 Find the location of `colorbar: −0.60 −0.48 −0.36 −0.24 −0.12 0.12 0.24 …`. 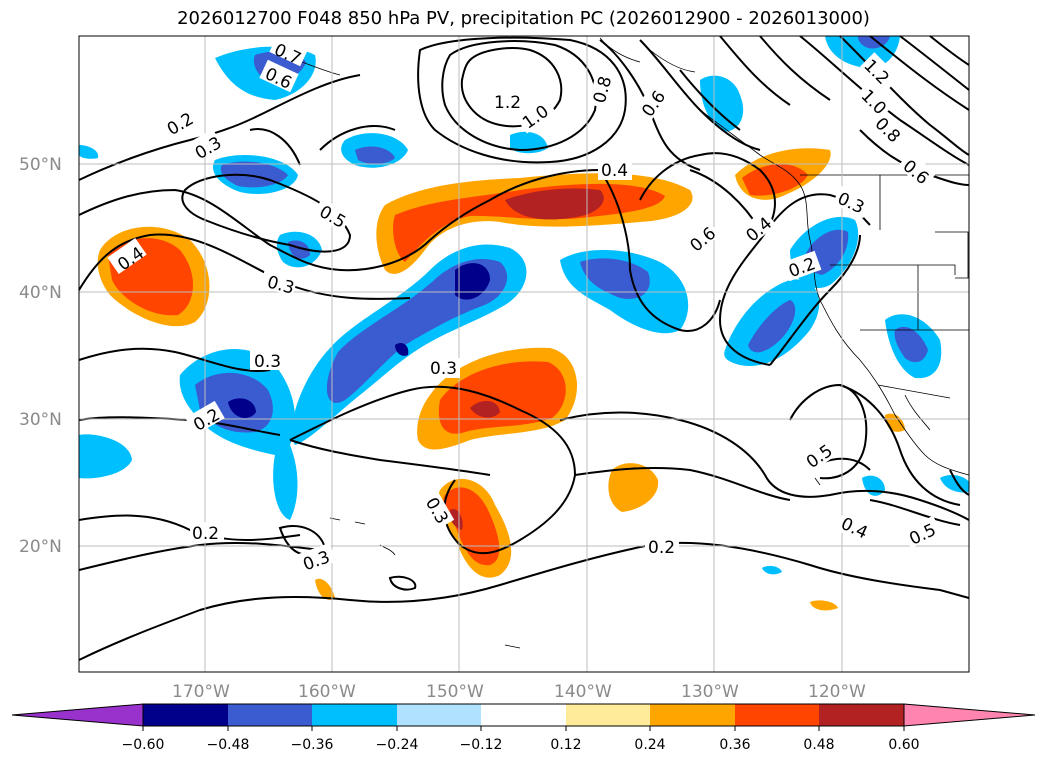

colorbar: −0.60 −0.48 −0.36 −0.24 −0.12 0.12 0.24 … is located at coordinates (523, 728).